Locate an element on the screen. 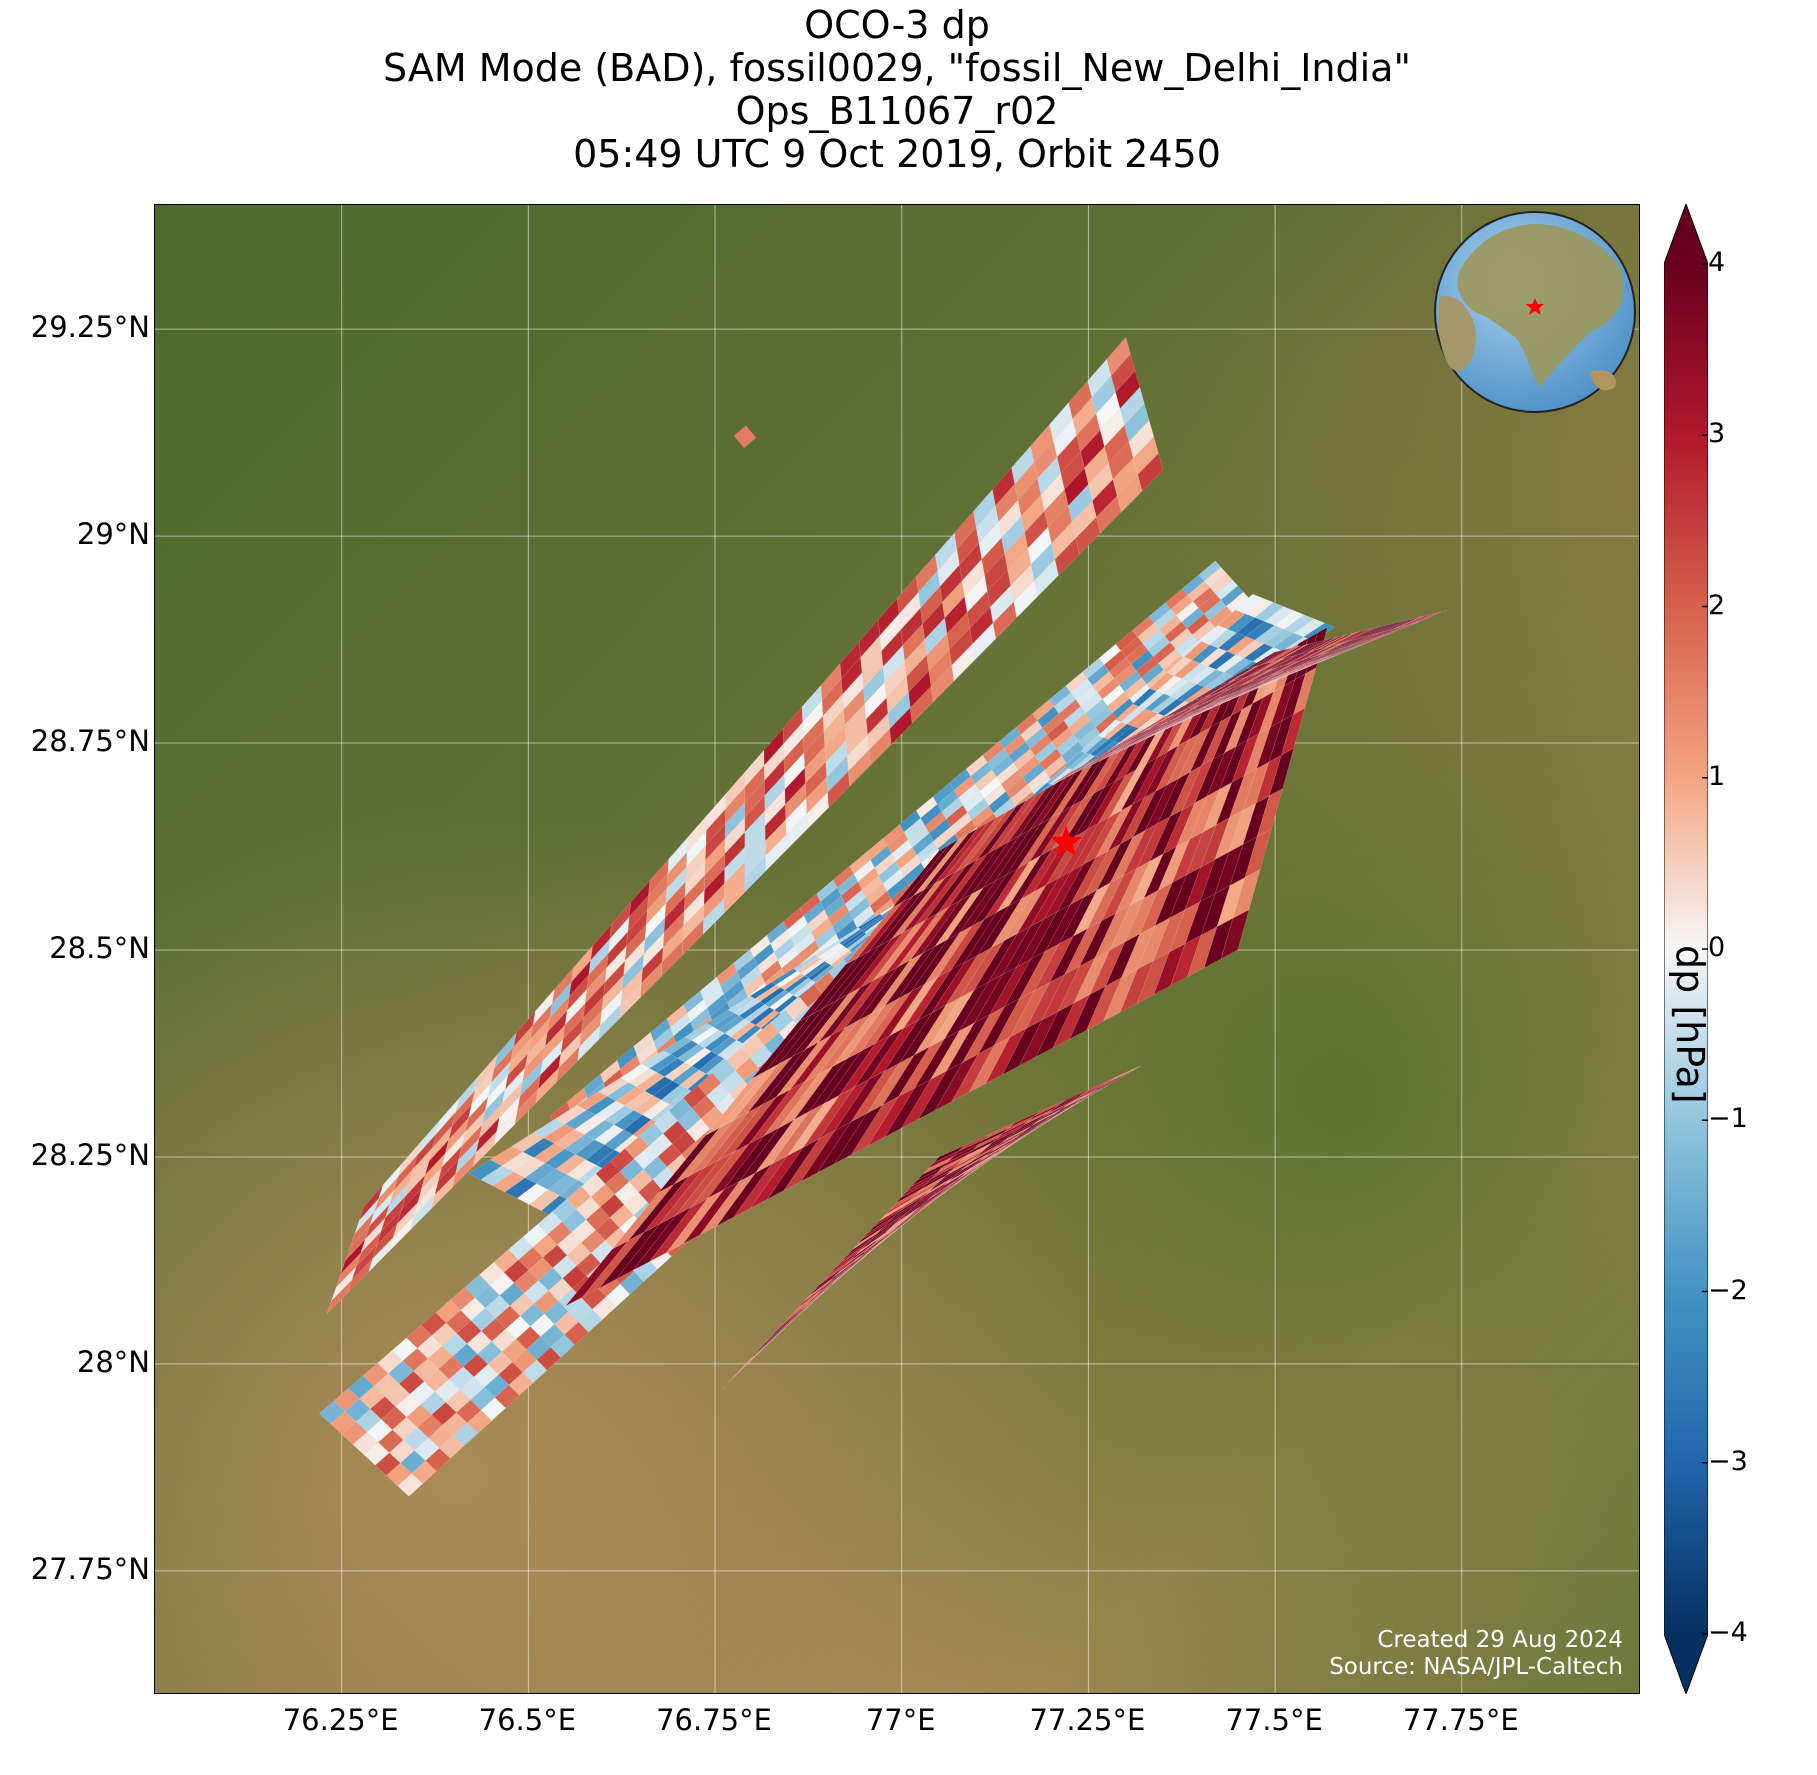 Image resolution: width=1817 pixels, height=1775 pixels. colorbar is located at coordinates (1686, 949).